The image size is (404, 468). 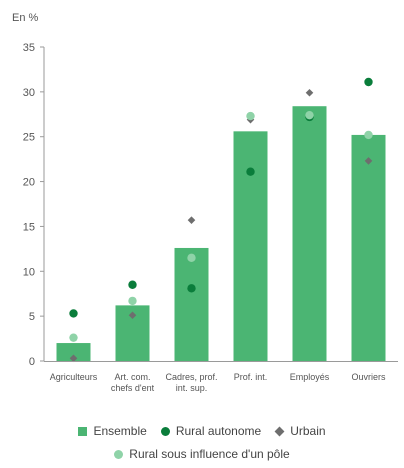 I want to click on legend-label-urbain: Urbain, so click(x=308, y=431).